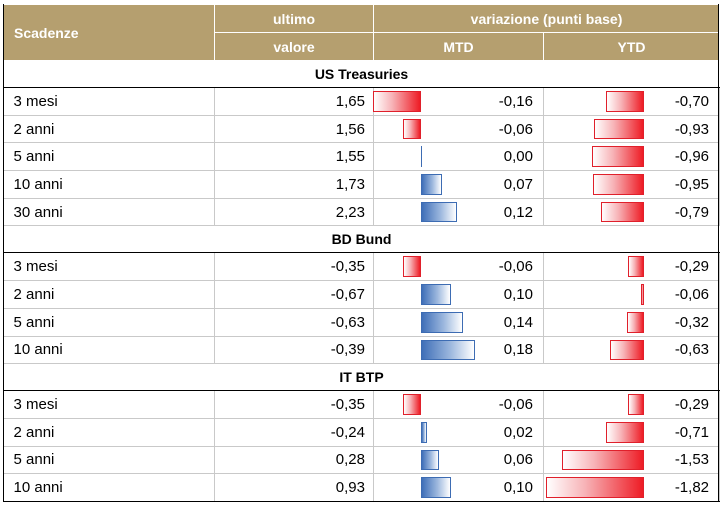 This screenshot has height=508, width=726. What do you see at coordinates (458, 460) in the screenshot?
I see `mtd-cell: 0,06` at bounding box center [458, 460].